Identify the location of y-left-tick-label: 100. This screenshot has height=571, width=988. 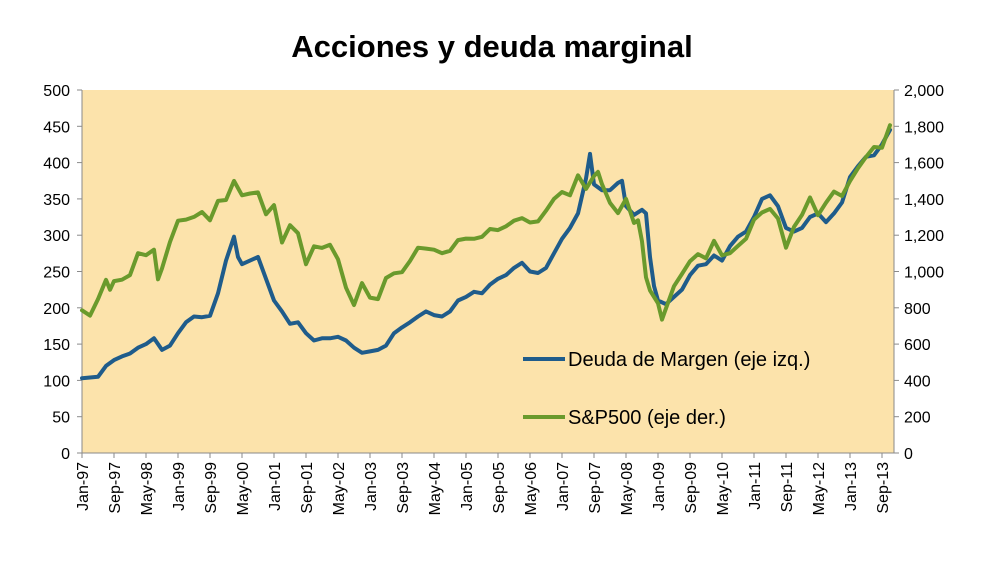
(56, 381).